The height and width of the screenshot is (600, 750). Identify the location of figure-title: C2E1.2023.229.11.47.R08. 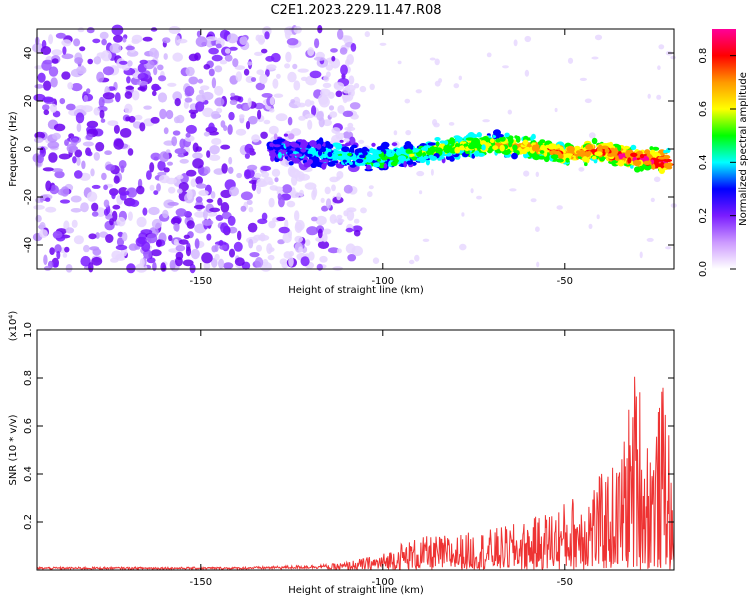
(355, 10).